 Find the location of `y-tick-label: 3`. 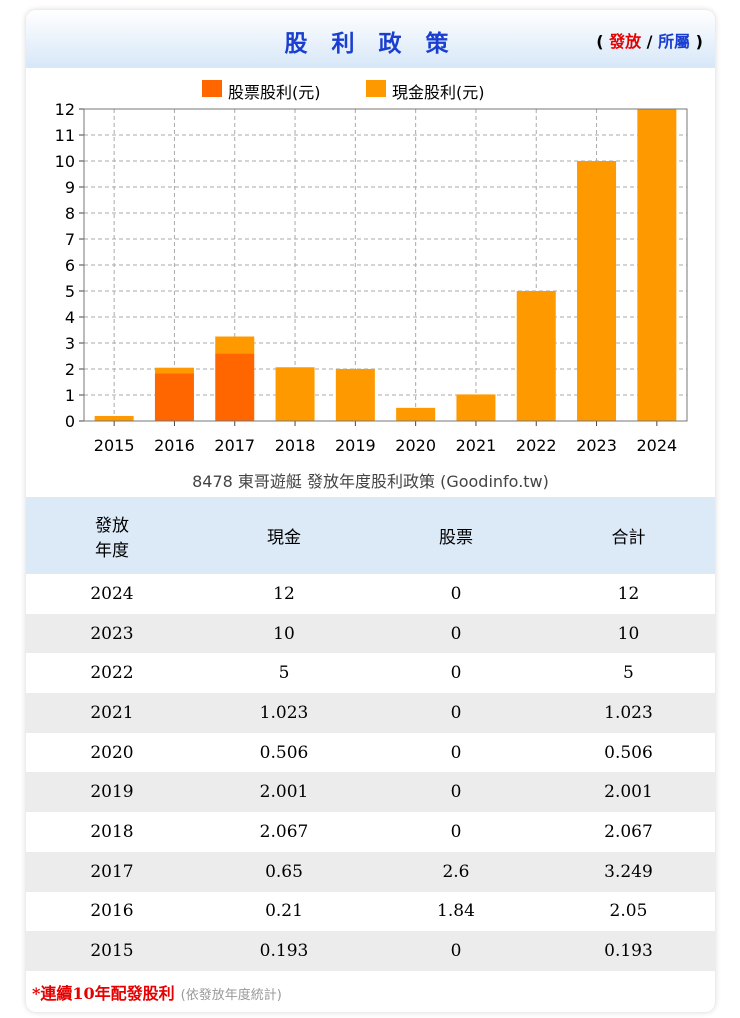

y-tick-label: 3 is located at coordinates (70, 343).